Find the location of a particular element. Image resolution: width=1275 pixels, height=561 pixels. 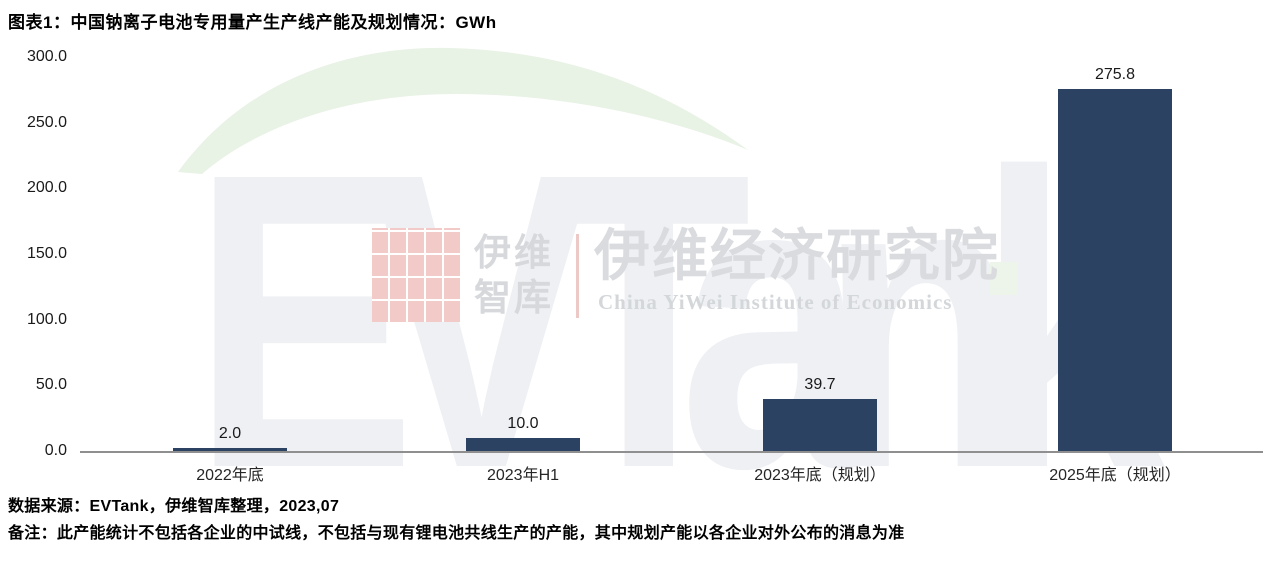

institute-name-en: China YiWei Institute of Economics is located at coordinates (775, 302).